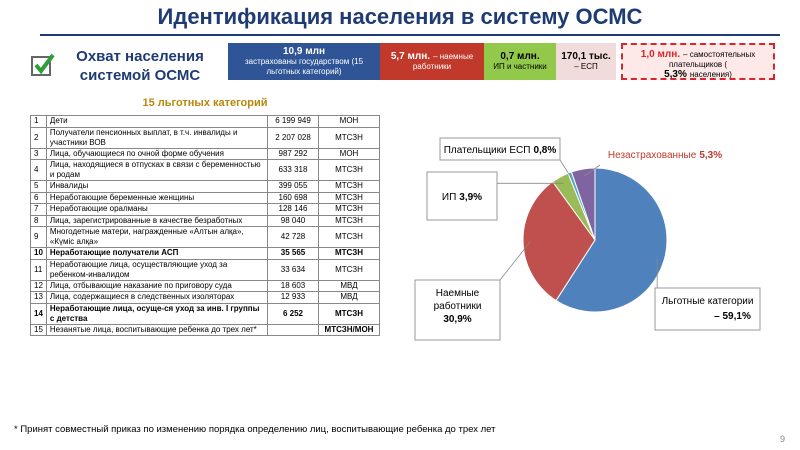 The width and height of the screenshot is (800, 450). Describe the element at coordinates (38, 269) in the screenshot. I see `table-cell: 11` at that location.